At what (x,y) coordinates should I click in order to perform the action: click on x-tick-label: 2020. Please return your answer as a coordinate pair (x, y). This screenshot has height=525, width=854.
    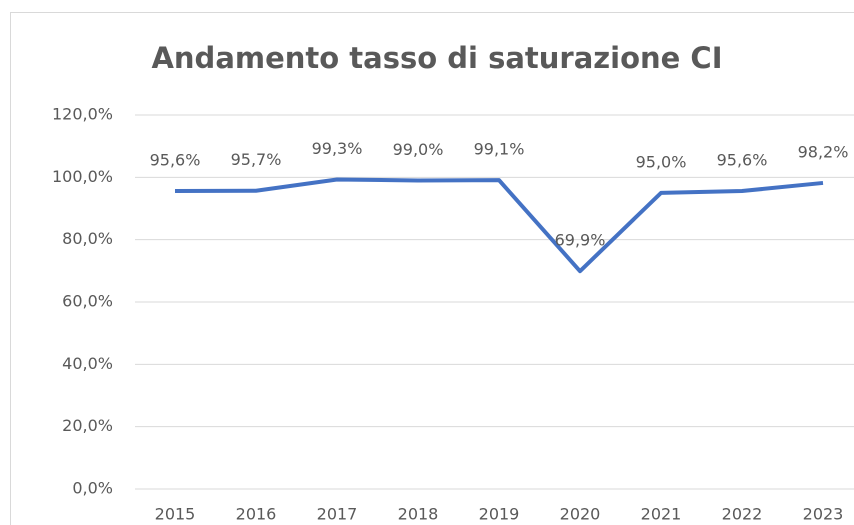
    Looking at the image, I should click on (580, 514).